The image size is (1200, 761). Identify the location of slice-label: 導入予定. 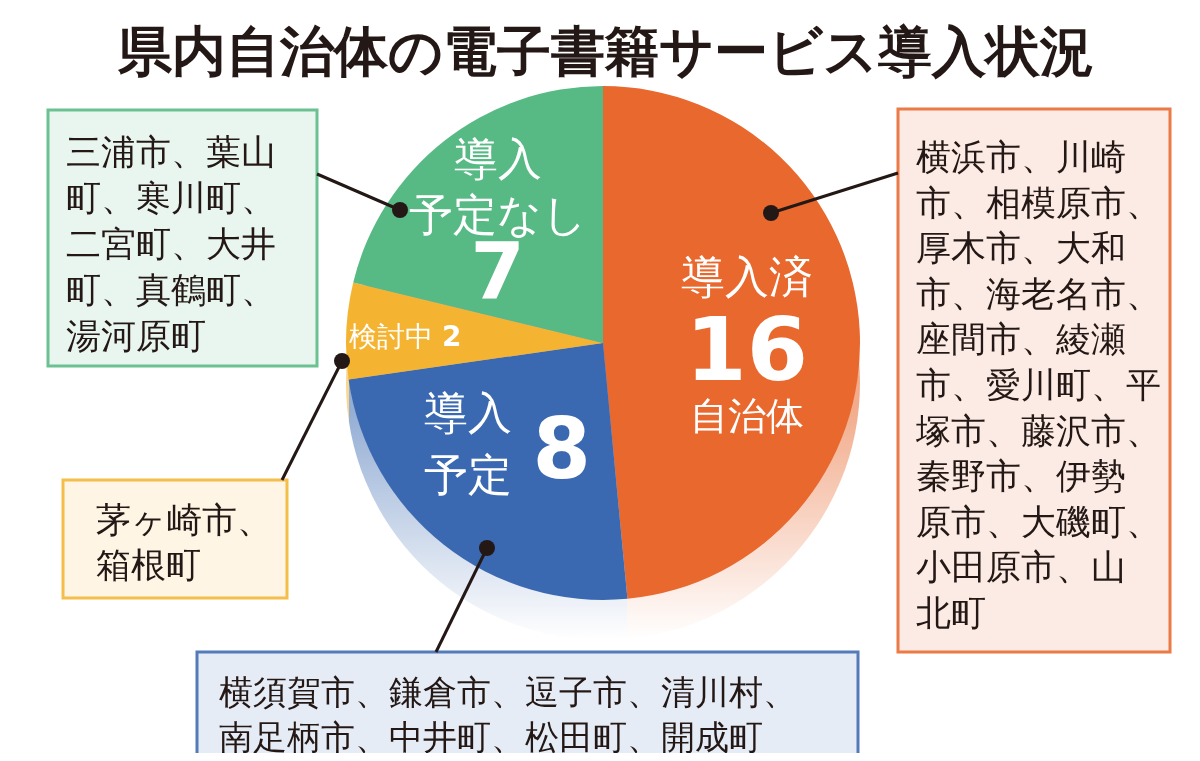
(467, 444).